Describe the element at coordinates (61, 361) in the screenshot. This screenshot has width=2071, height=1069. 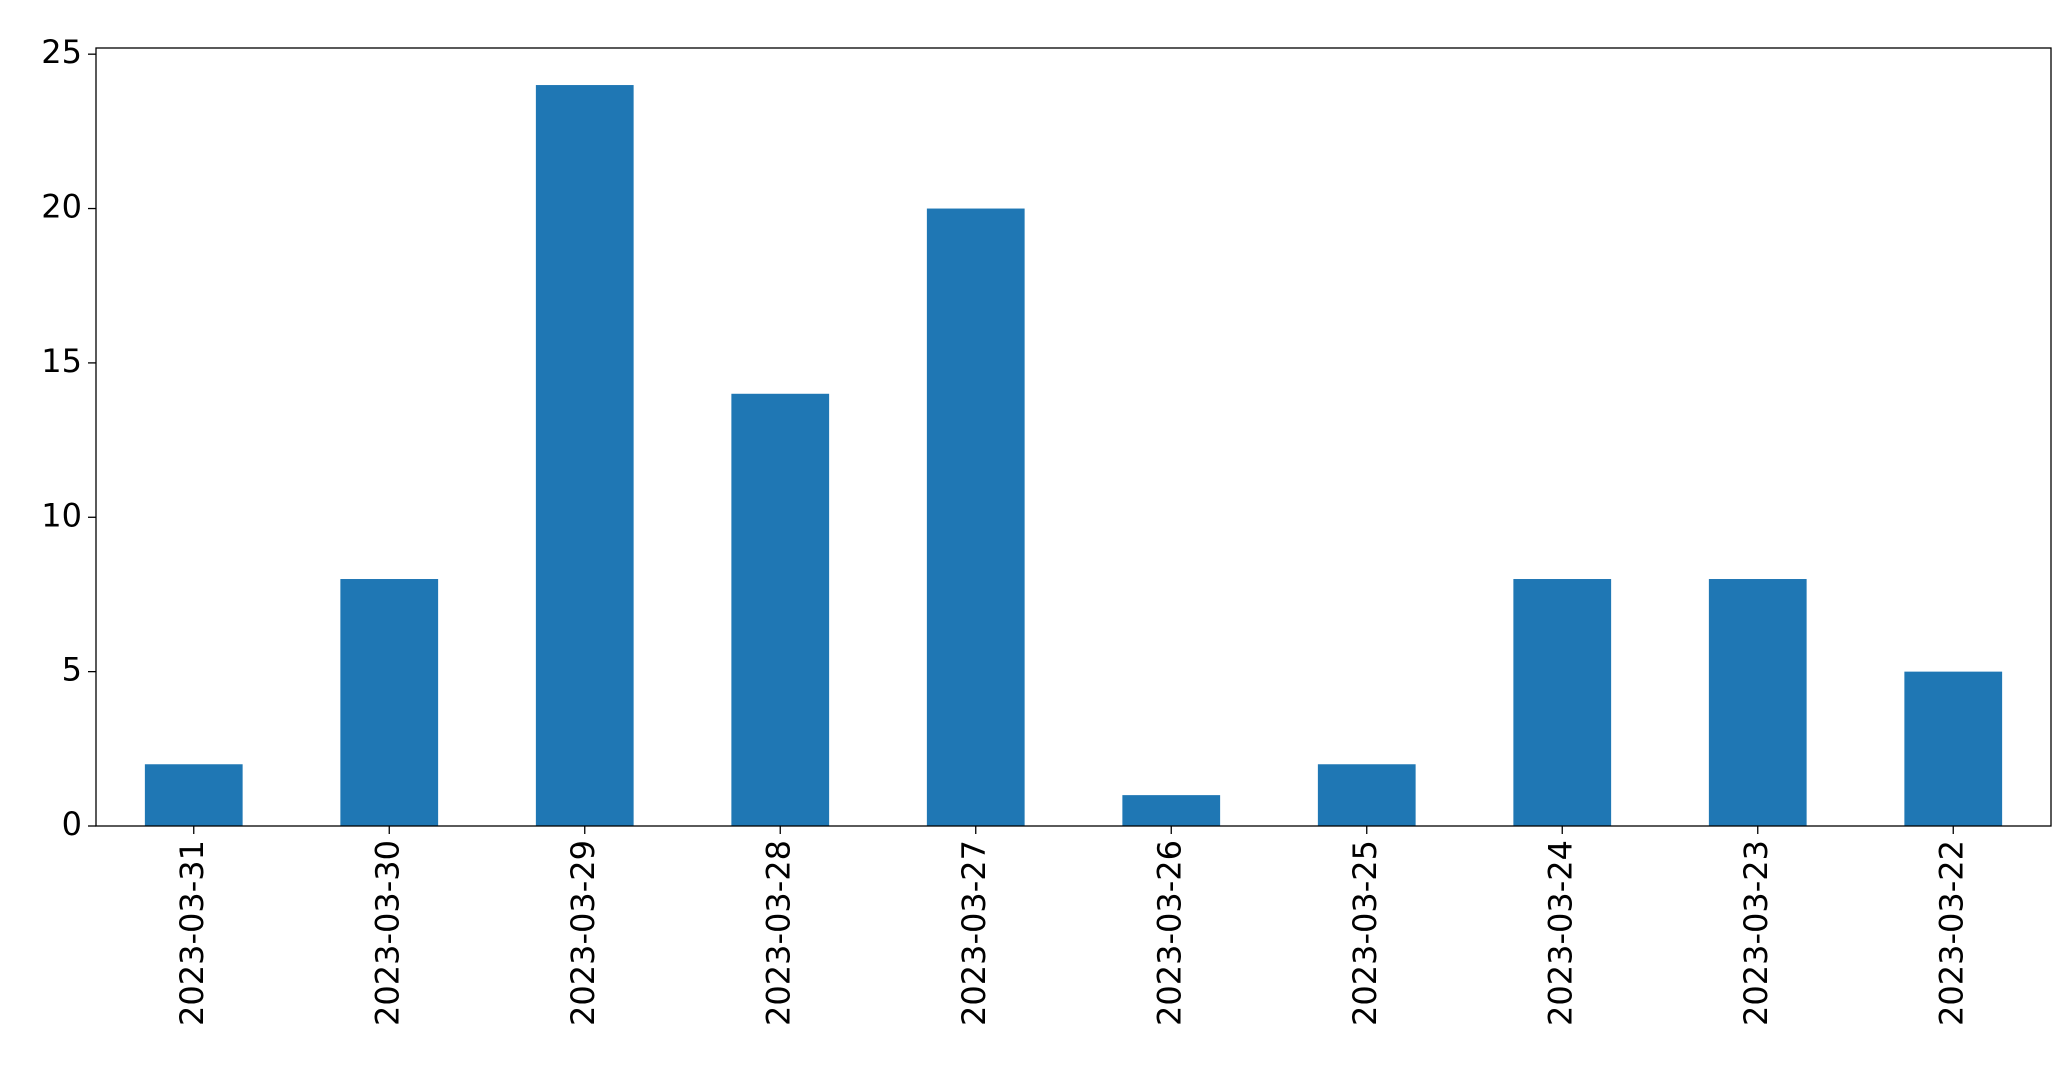
I see `y-tick-label: 15` at that location.